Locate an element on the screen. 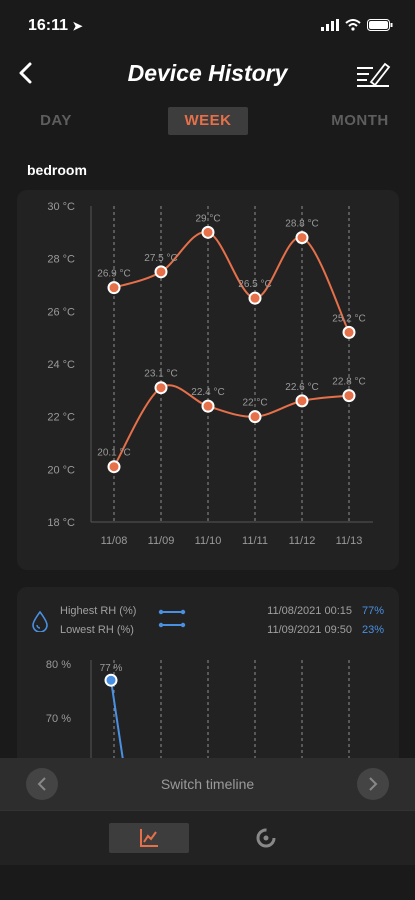  highest-rh-label: Highest RH (%) is located at coordinates (98, 611).